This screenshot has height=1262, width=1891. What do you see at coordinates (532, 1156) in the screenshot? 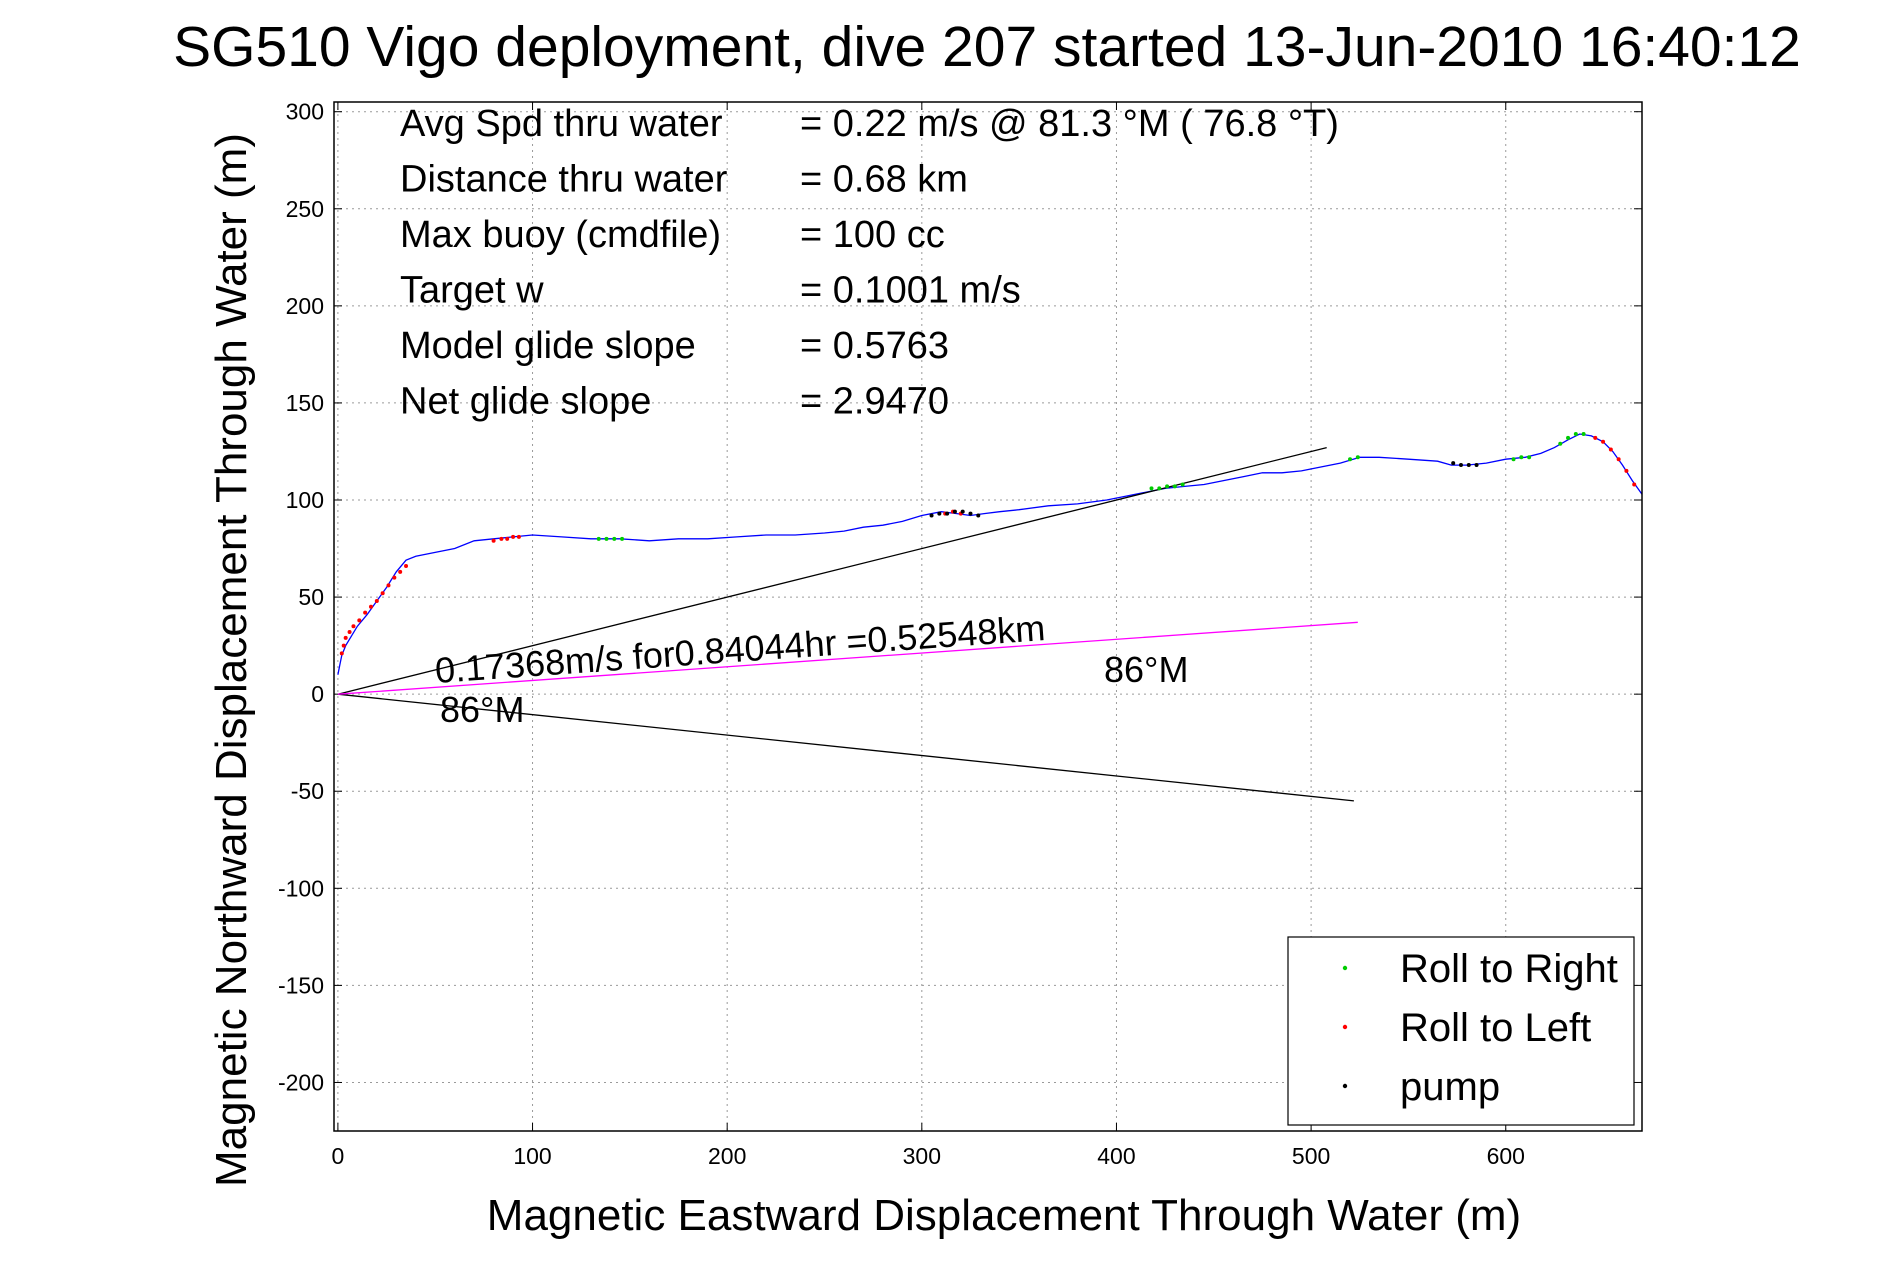
I see `x-tick-label: 100` at bounding box center [532, 1156].